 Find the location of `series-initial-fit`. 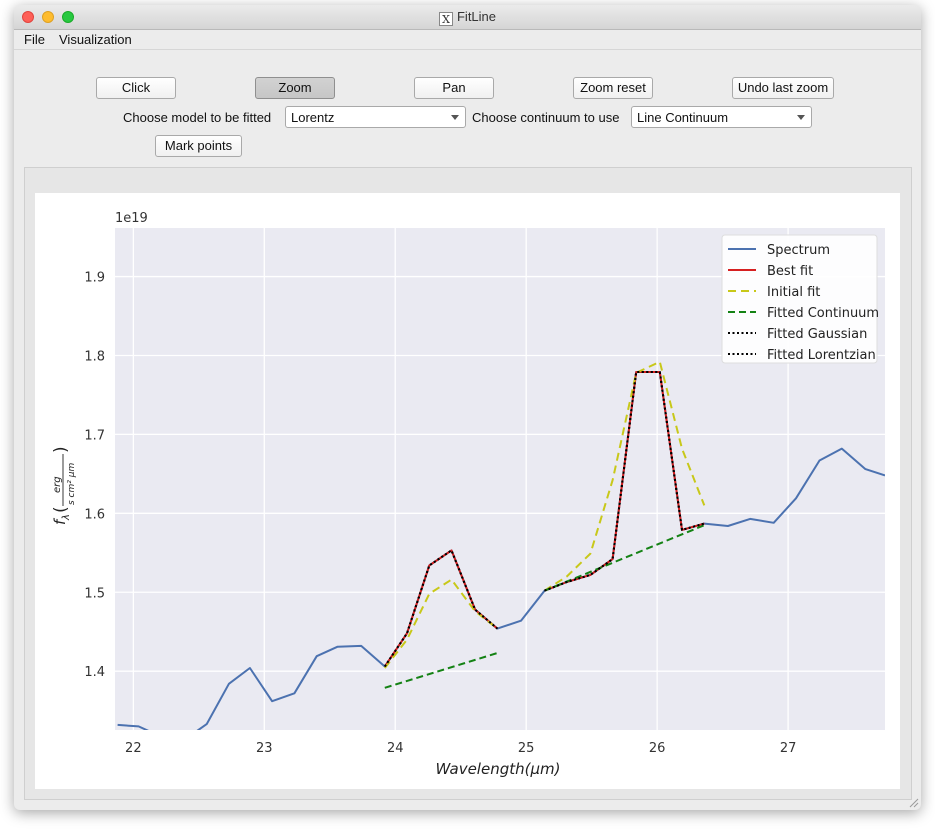

series-initial-fit is located at coordinates (545, 514).